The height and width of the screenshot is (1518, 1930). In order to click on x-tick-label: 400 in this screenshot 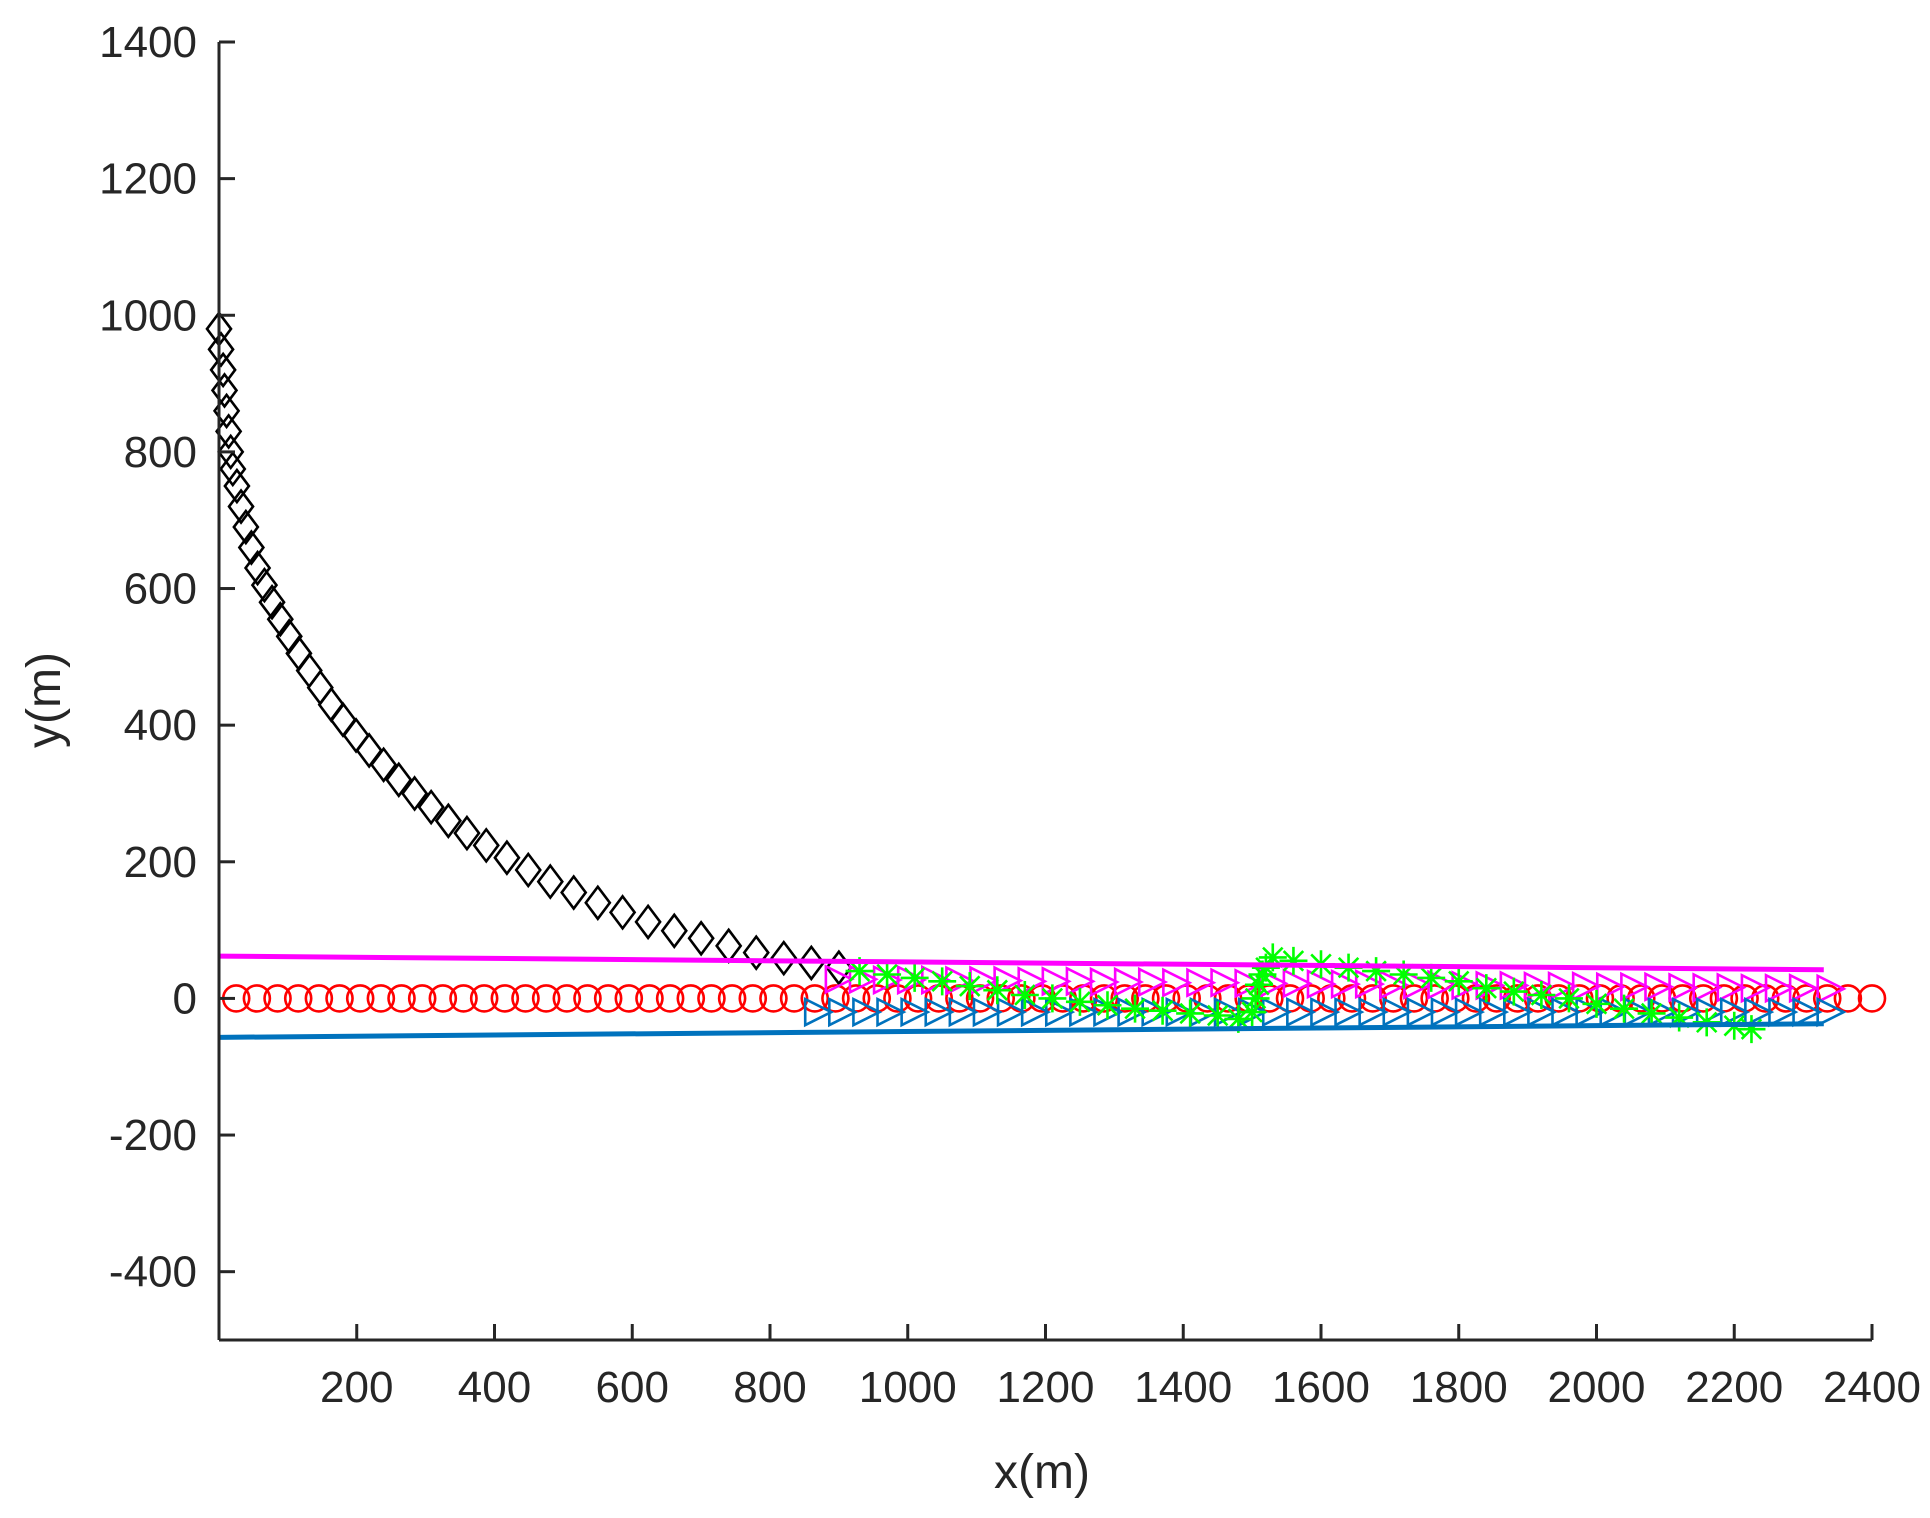, I will do `click(494, 1387)`.